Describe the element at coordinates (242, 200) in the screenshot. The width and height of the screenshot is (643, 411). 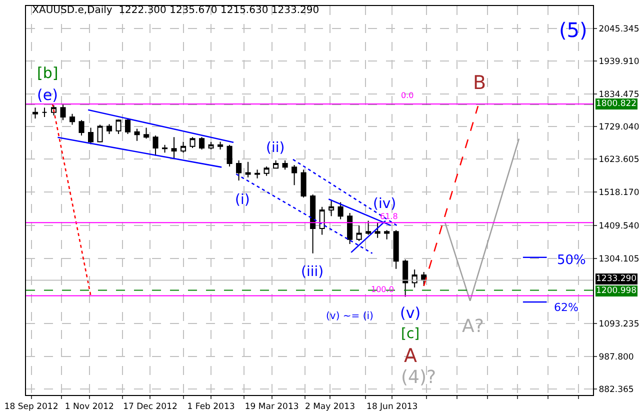
I see `annotation: (i)` at that location.